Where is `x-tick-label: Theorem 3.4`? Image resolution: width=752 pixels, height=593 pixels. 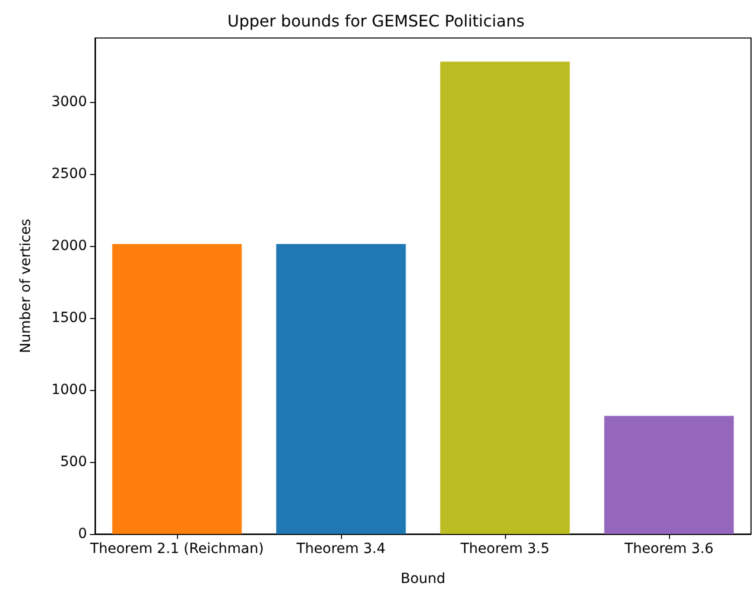 x-tick-label: Theorem 3.4 is located at coordinates (340, 549).